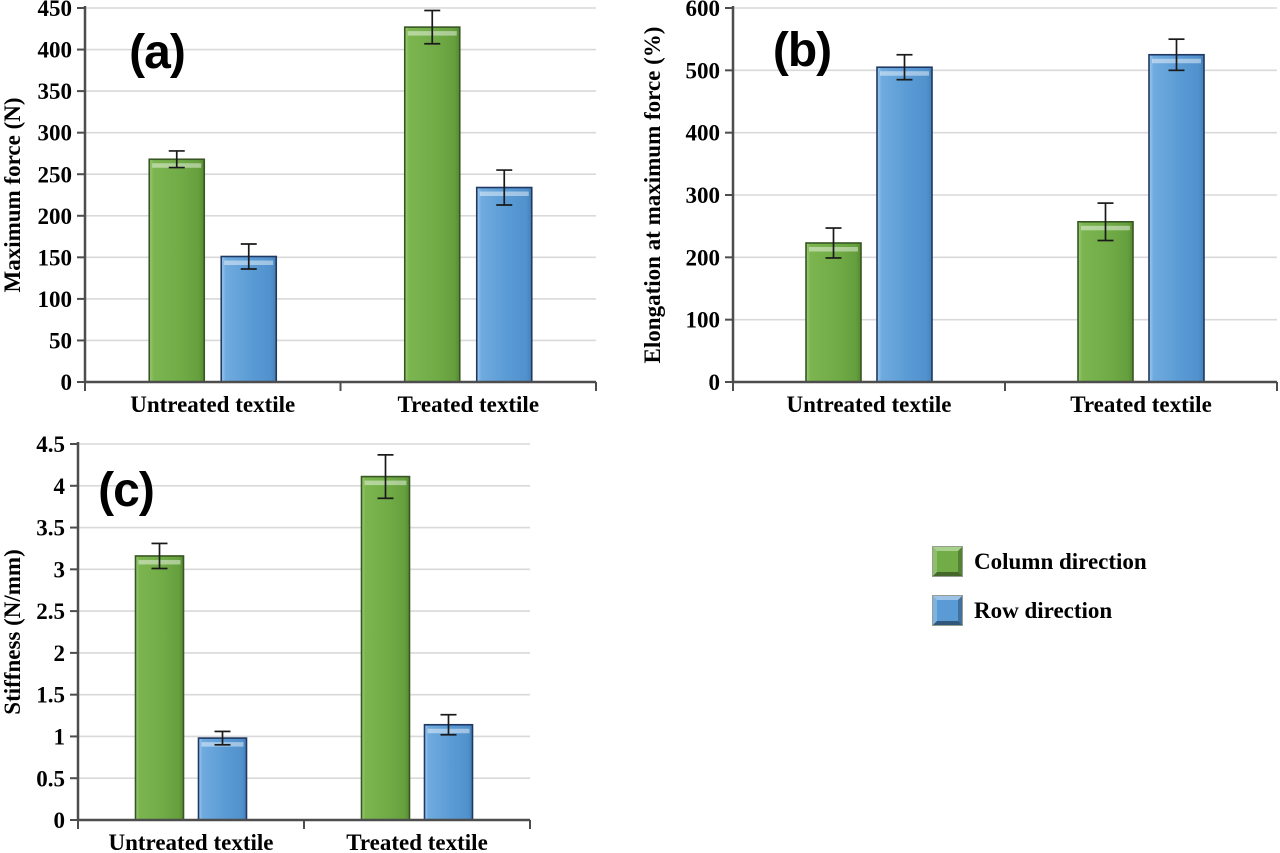 Image resolution: width=1280 pixels, height=853 pixels. What do you see at coordinates (12, 194) in the screenshot?
I see `y-axis-title-a: Maximum force (N)` at bounding box center [12, 194].